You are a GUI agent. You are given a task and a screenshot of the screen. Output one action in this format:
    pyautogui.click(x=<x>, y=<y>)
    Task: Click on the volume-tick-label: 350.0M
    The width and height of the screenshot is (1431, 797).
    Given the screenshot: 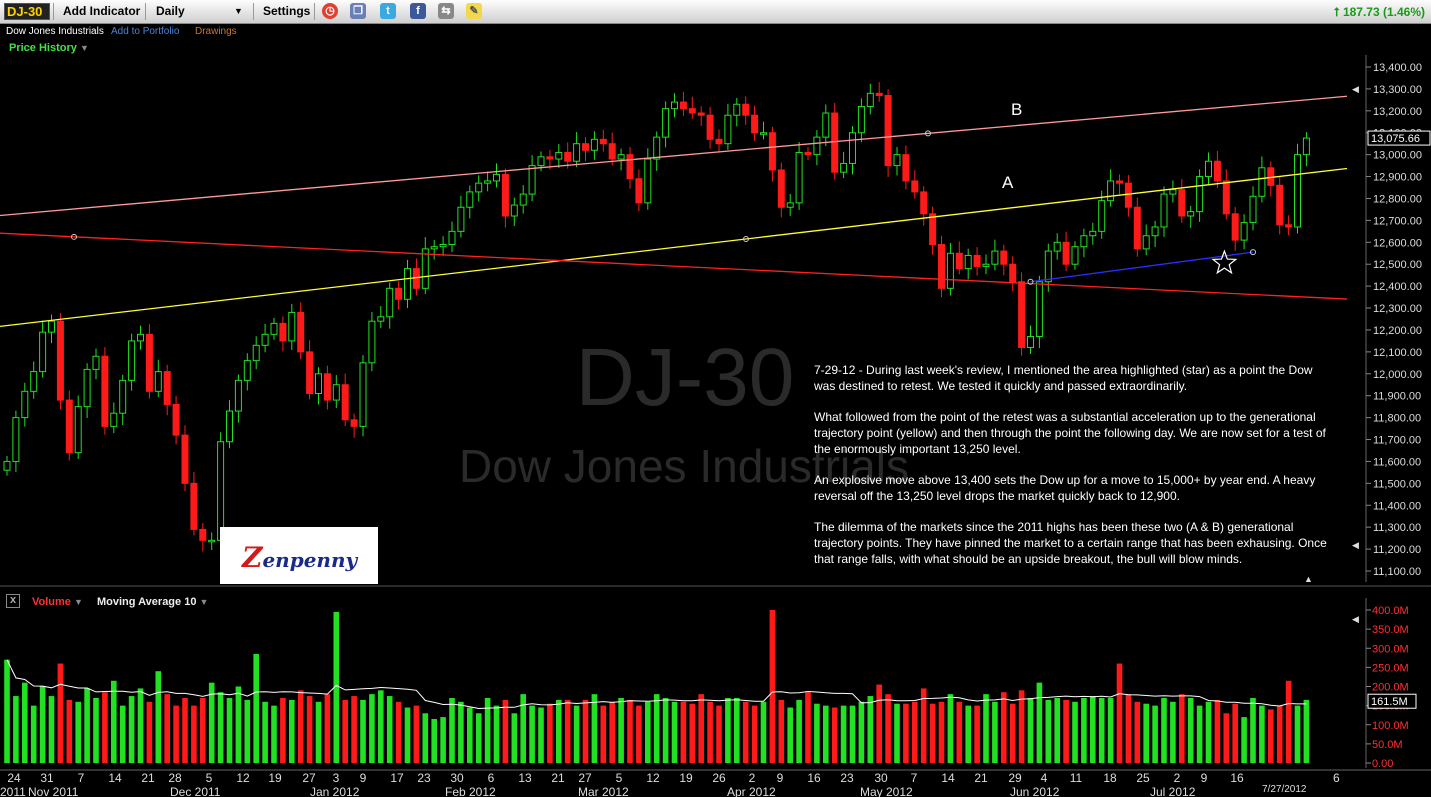 What is the action you would take?
    pyautogui.click(x=1390, y=630)
    